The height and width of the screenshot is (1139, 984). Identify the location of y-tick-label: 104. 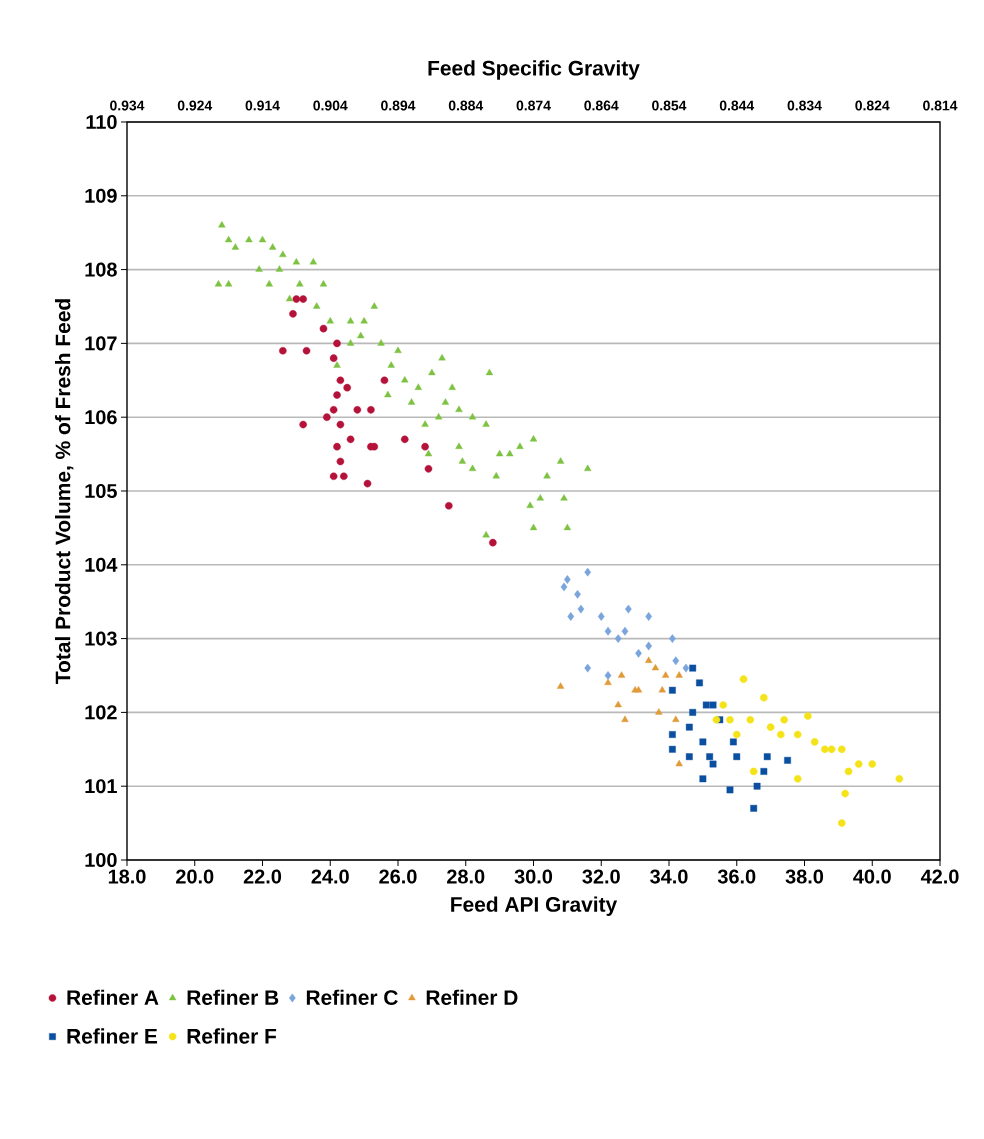
(101, 564).